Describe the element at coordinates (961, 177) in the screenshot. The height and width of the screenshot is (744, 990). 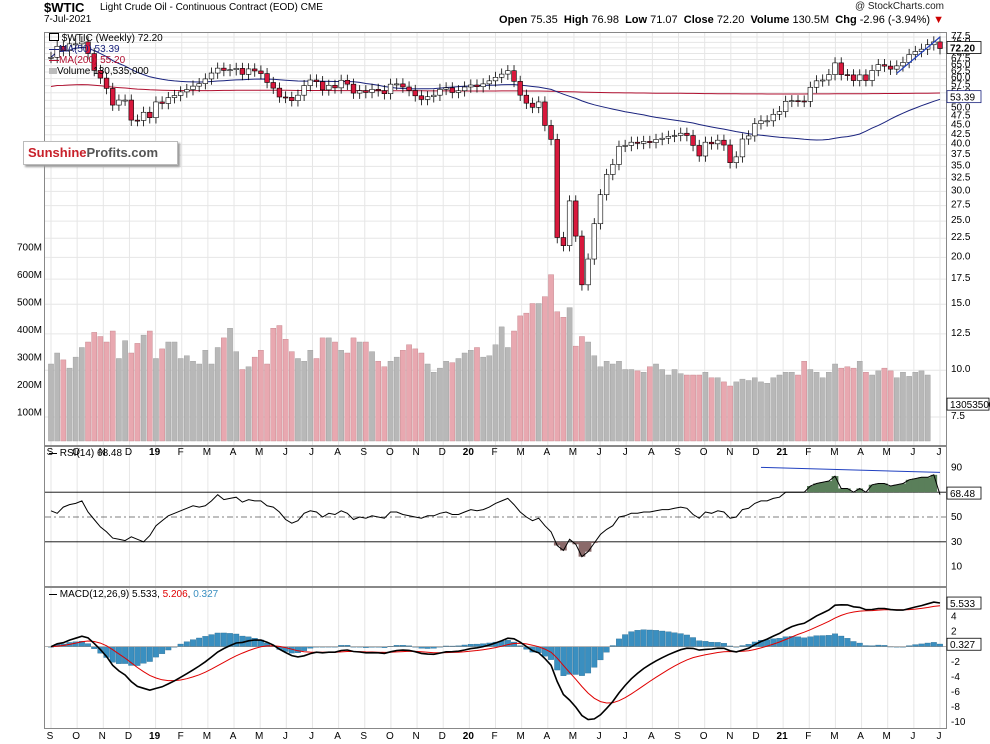
I see `price-tick-label: 32.5` at that location.